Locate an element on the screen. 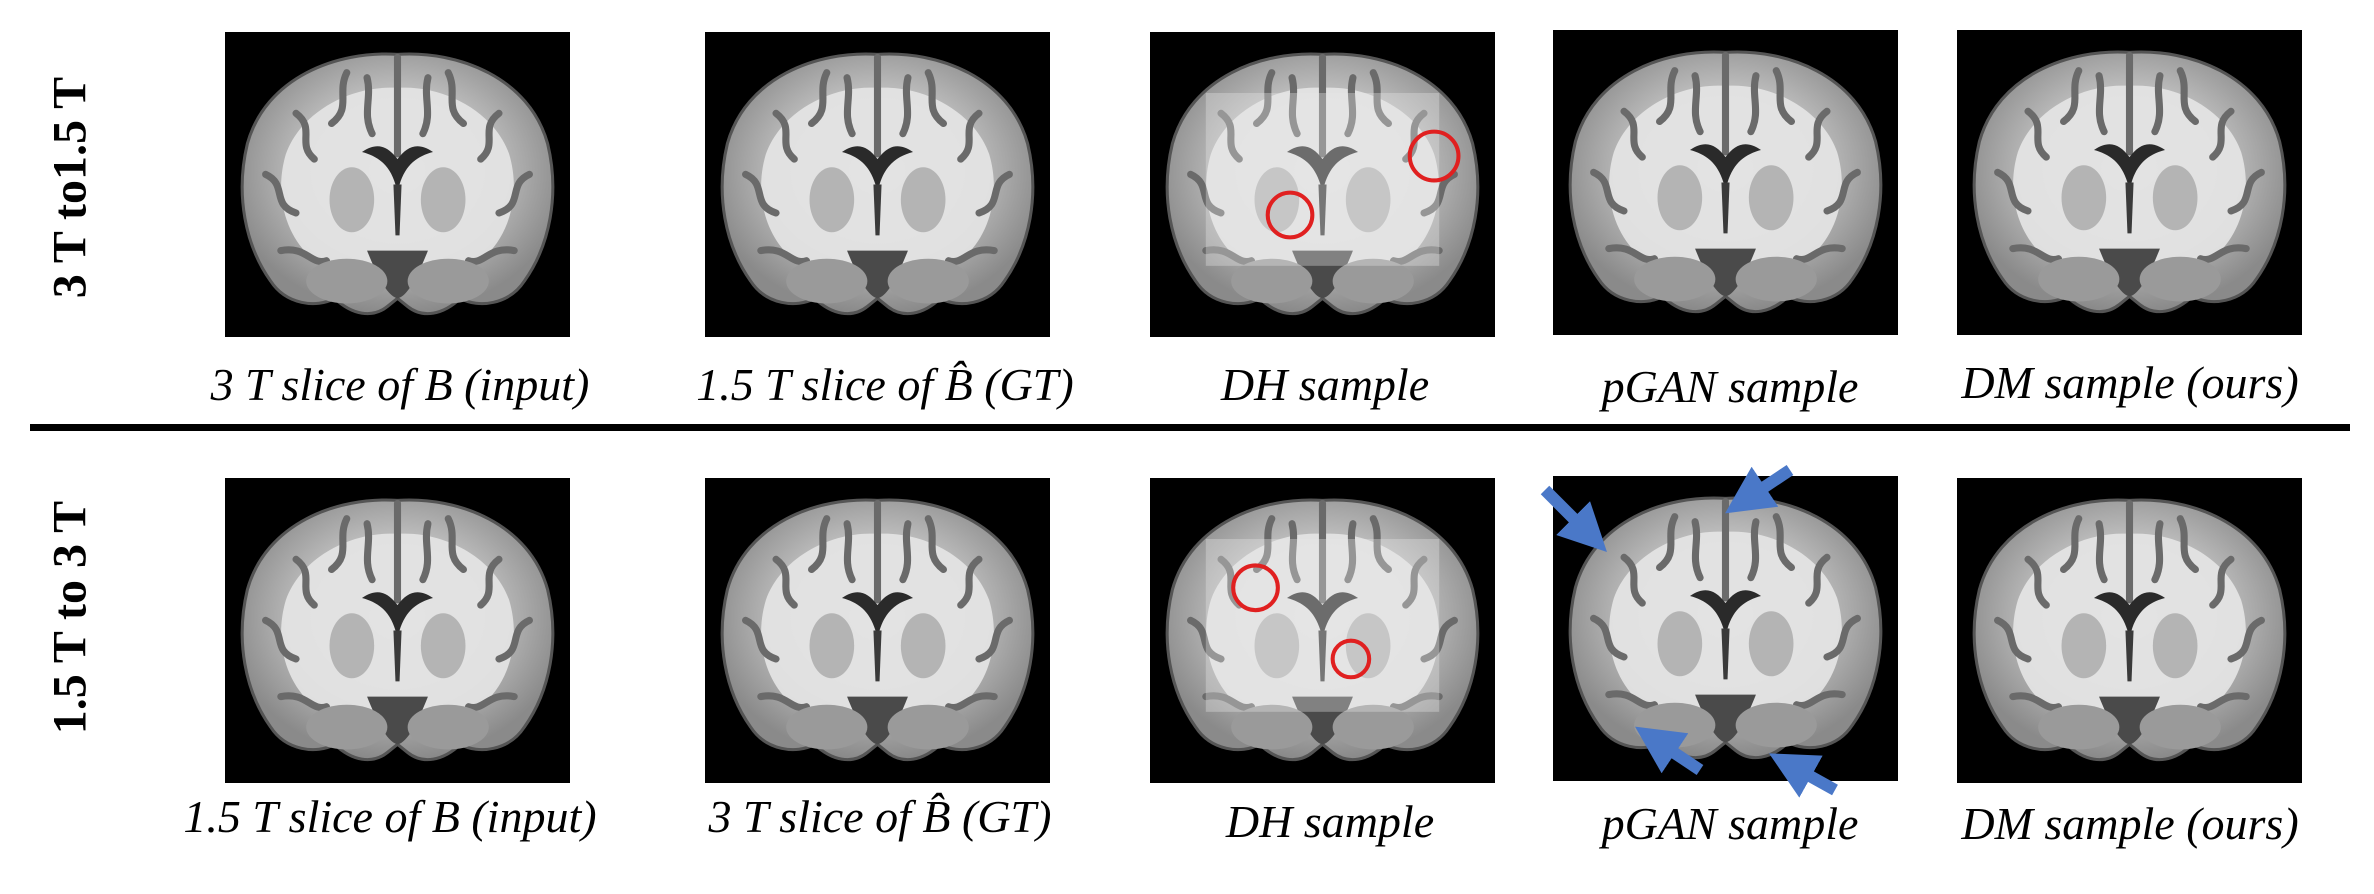 The height and width of the screenshot is (894, 2374). panel-dm-bottom is located at coordinates (2129, 630).